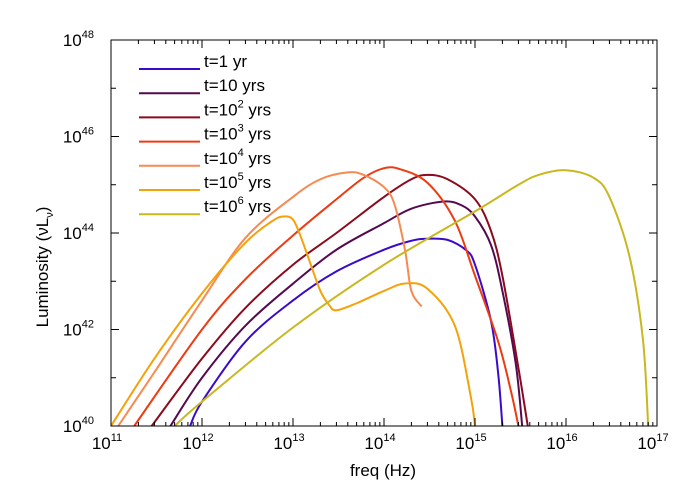 This screenshot has width=700, height=500. Describe the element at coordinates (237, 133) in the screenshot. I see `legend-label-4: t=103 yrs` at that location.